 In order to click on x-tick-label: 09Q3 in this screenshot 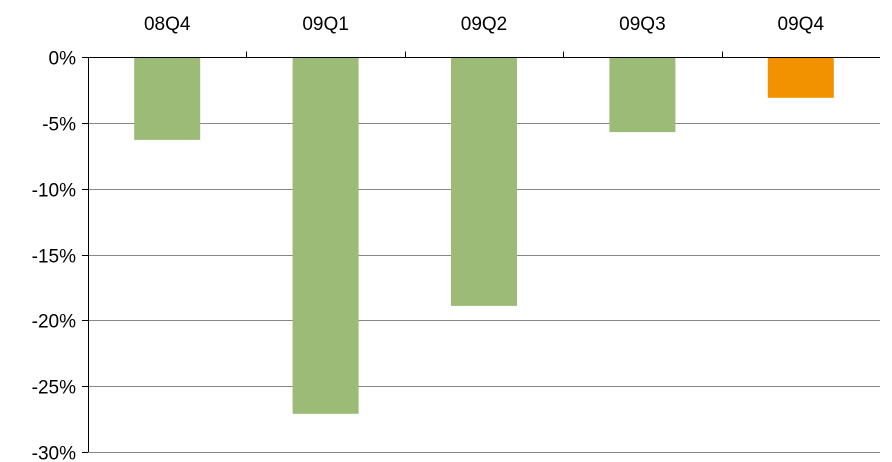, I will do `click(642, 24)`.